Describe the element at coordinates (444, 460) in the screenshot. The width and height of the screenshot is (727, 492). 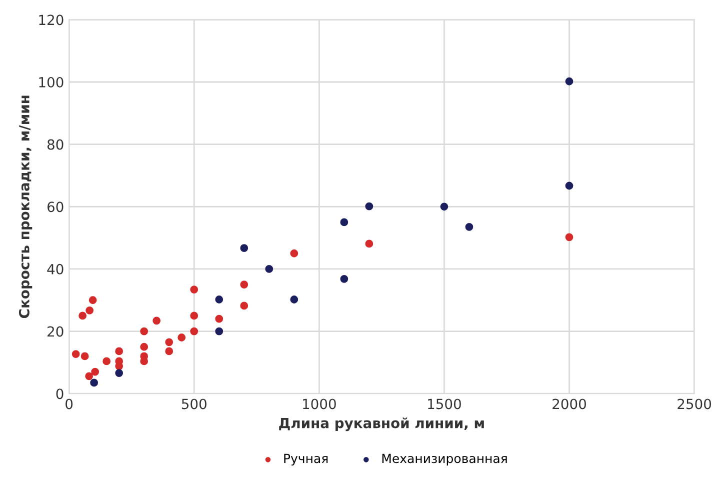
I see `legend-label: Механизированная` at that location.